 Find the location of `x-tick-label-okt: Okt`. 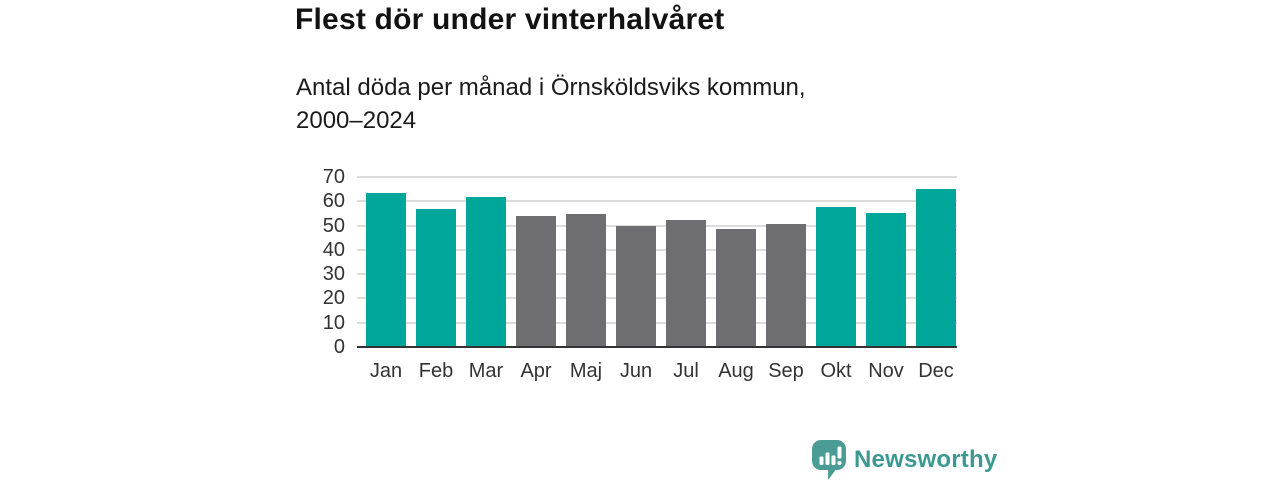

x-tick-label-okt: Okt is located at coordinates (836, 371).